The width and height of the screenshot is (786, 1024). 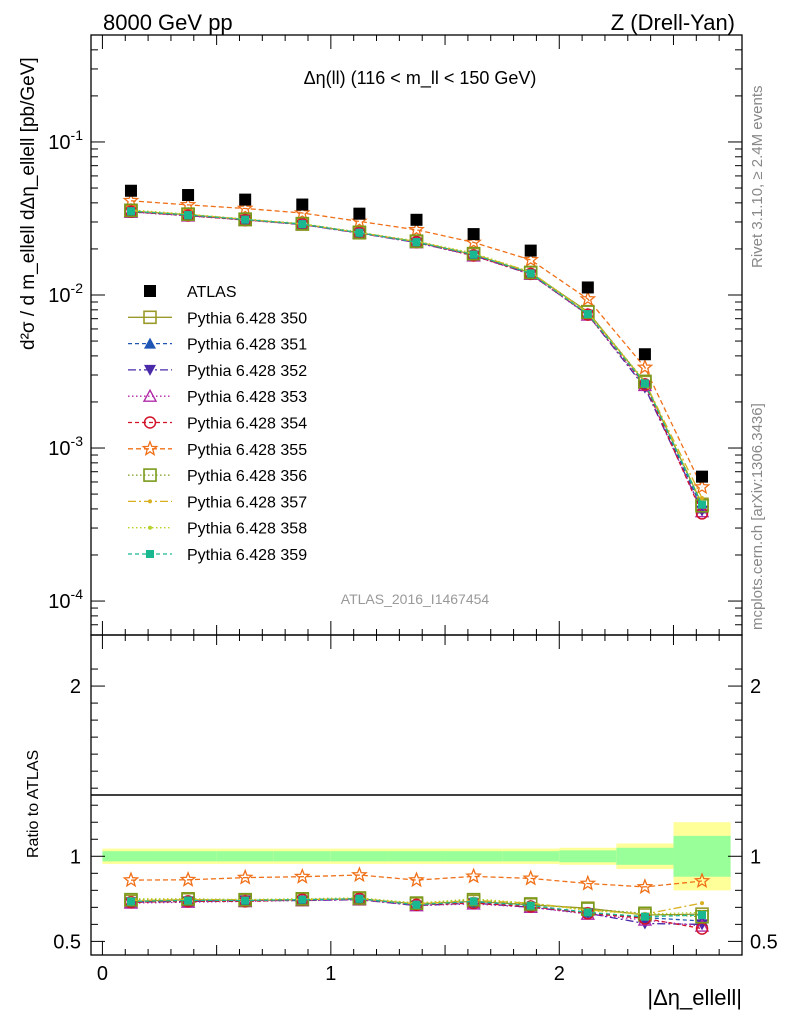 What do you see at coordinates (65, 140) in the screenshot?
I see `y-tick-label: 10⁻¹` at bounding box center [65, 140].